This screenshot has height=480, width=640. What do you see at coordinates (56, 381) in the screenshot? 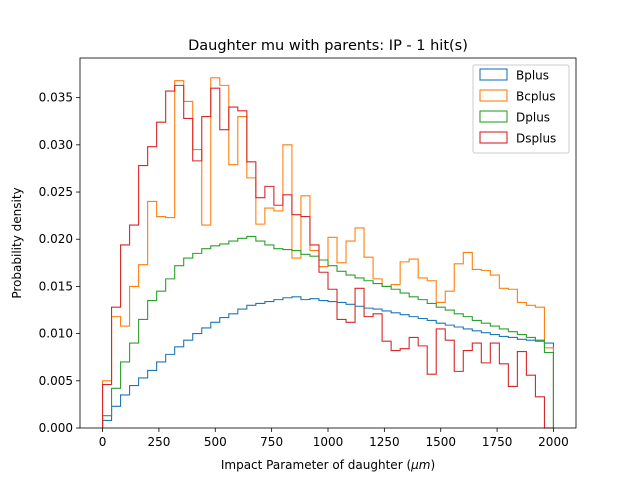
I see `y-tick-label: 0.005` at bounding box center [56, 381].